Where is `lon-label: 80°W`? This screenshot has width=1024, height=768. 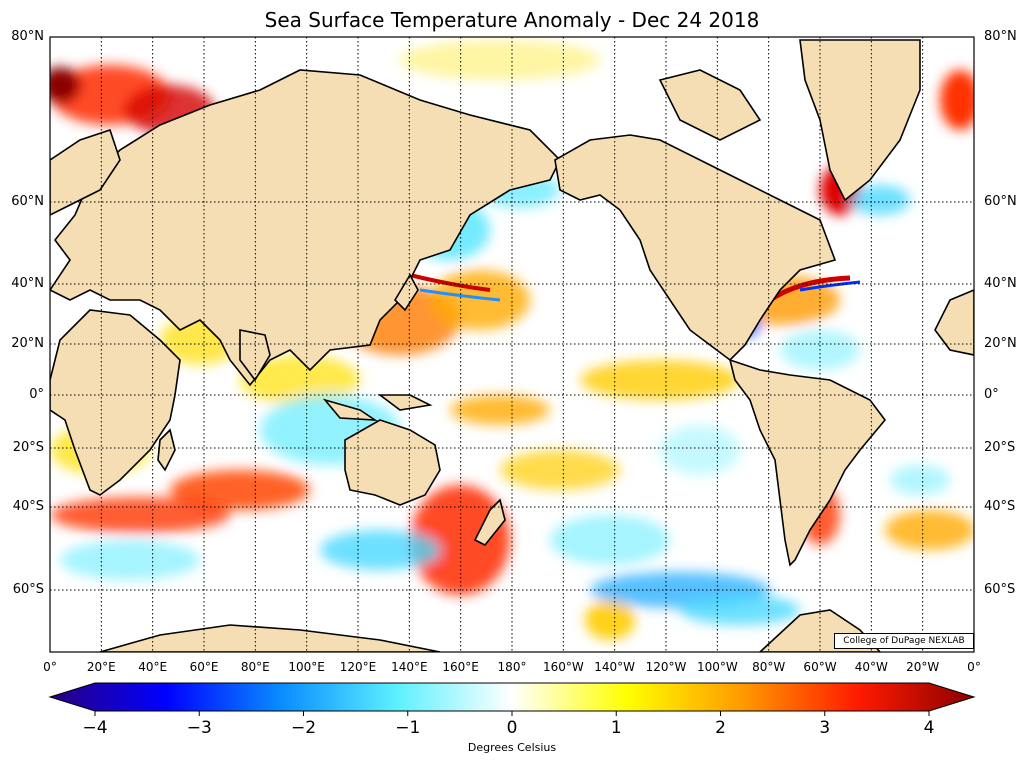
lon-label: 80°W is located at coordinates (769, 667).